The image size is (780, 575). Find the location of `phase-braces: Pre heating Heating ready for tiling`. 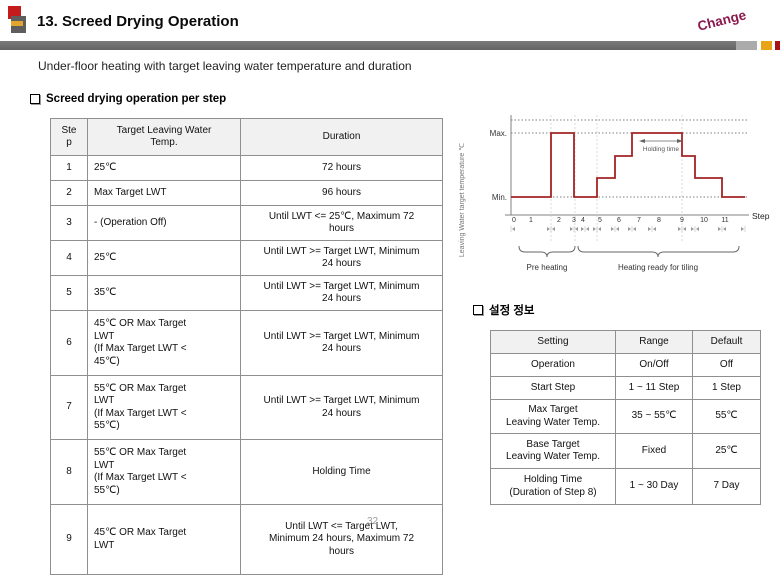

phase-braces: Pre heating Heating ready for tiling is located at coordinates (629, 258).